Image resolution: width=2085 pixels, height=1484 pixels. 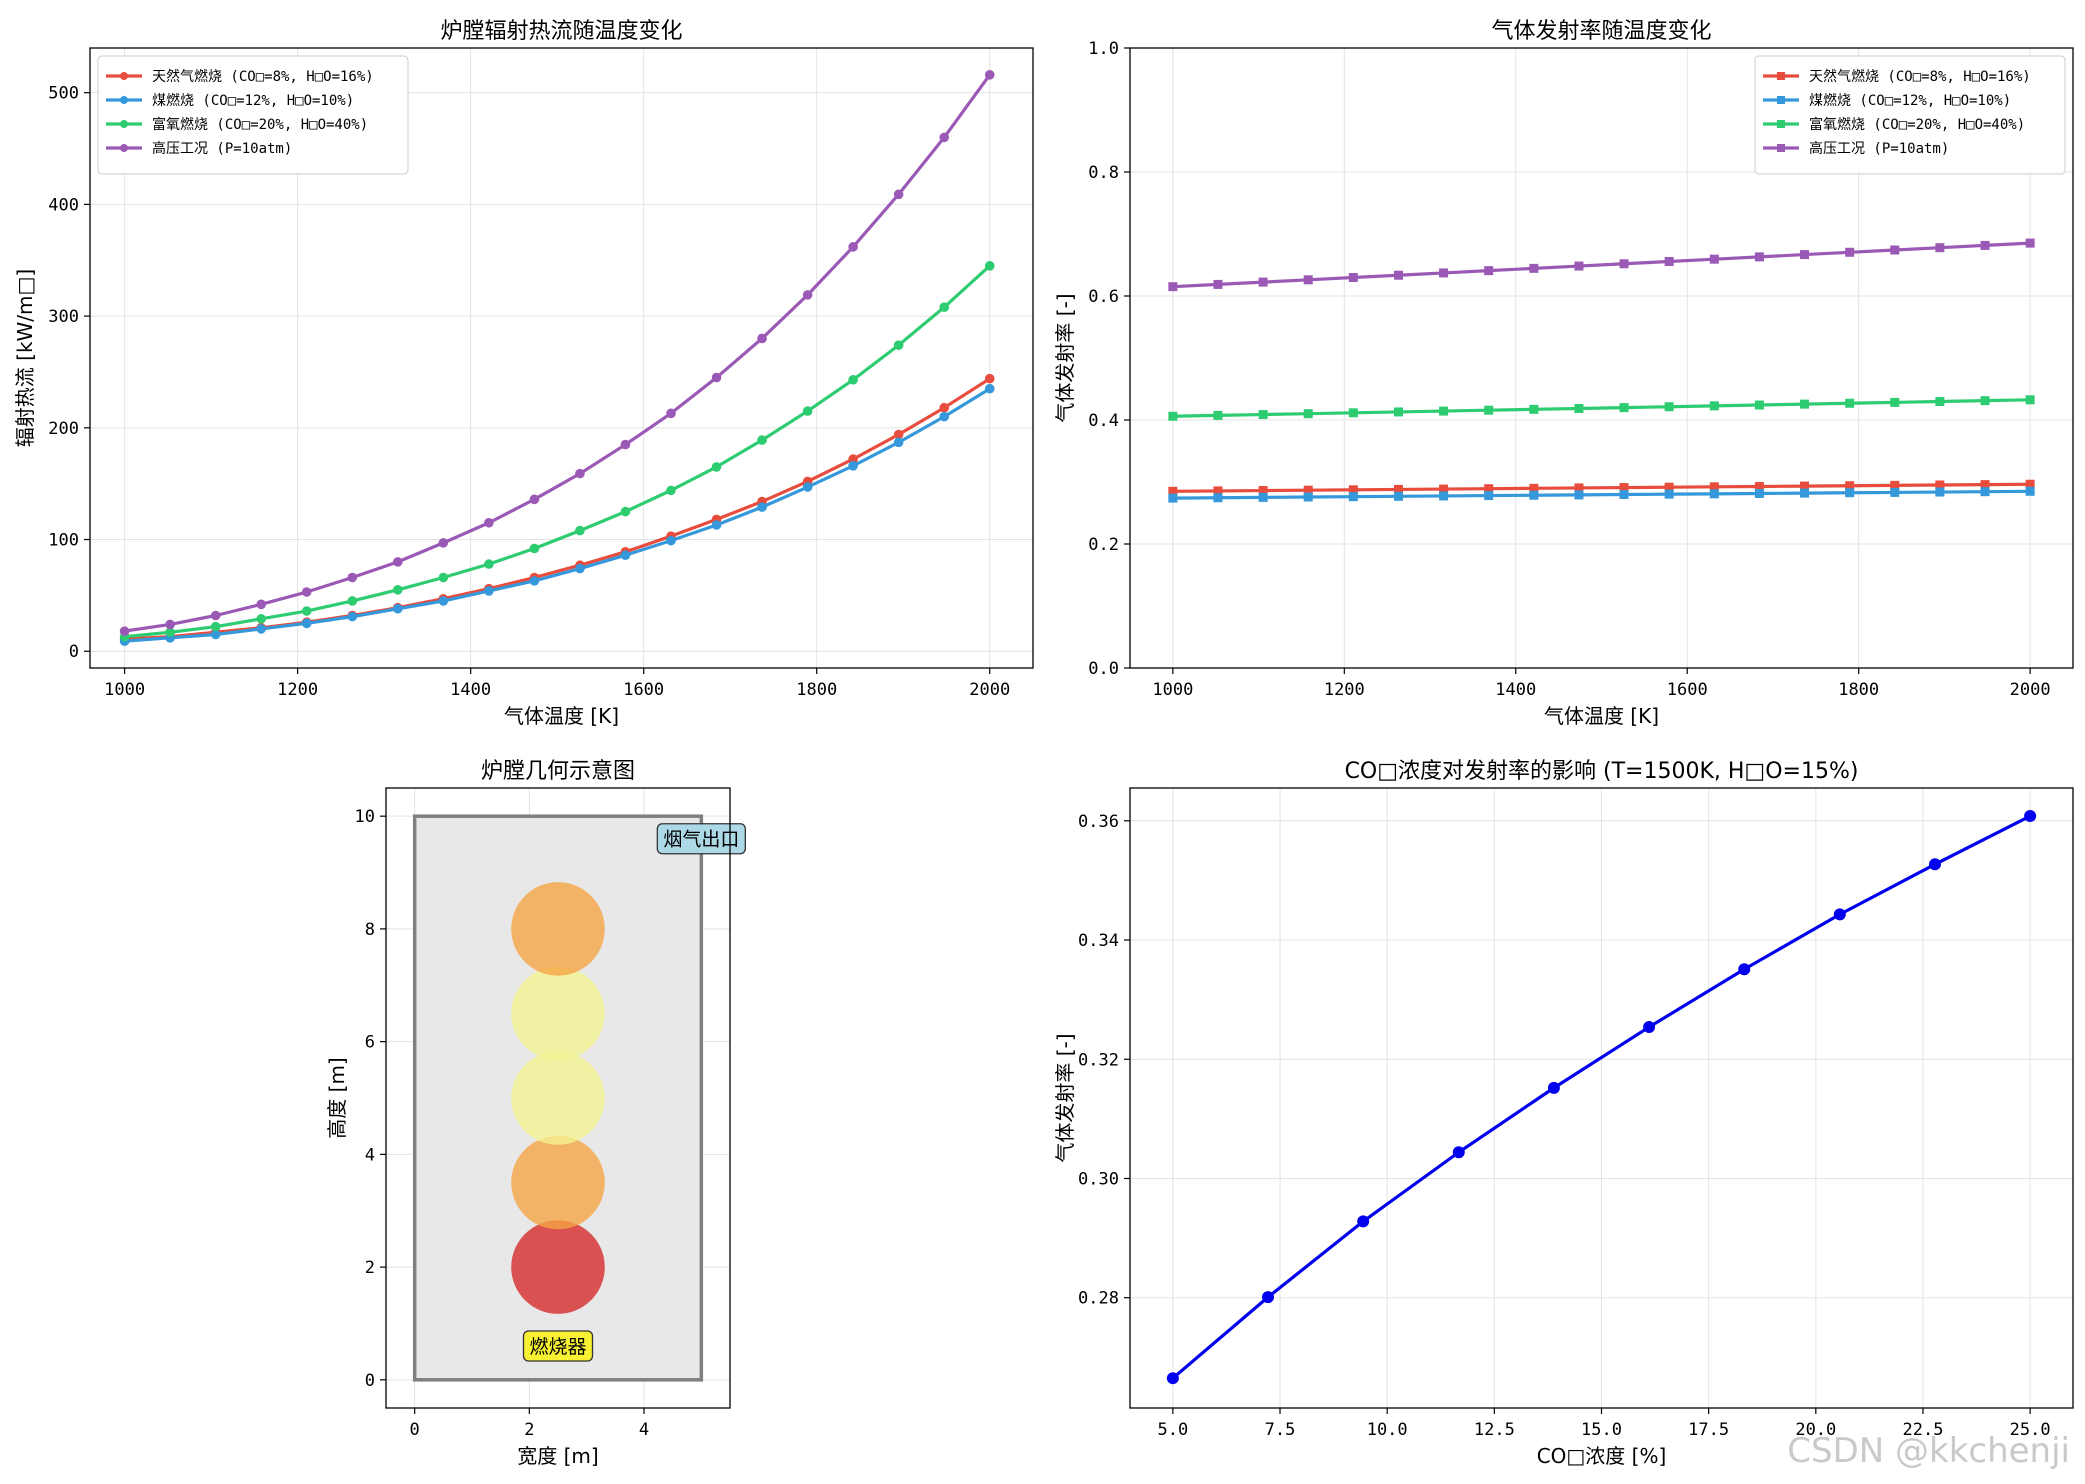 I want to click on x-tick-label: 20.0, so click(x=1815, y=1430).